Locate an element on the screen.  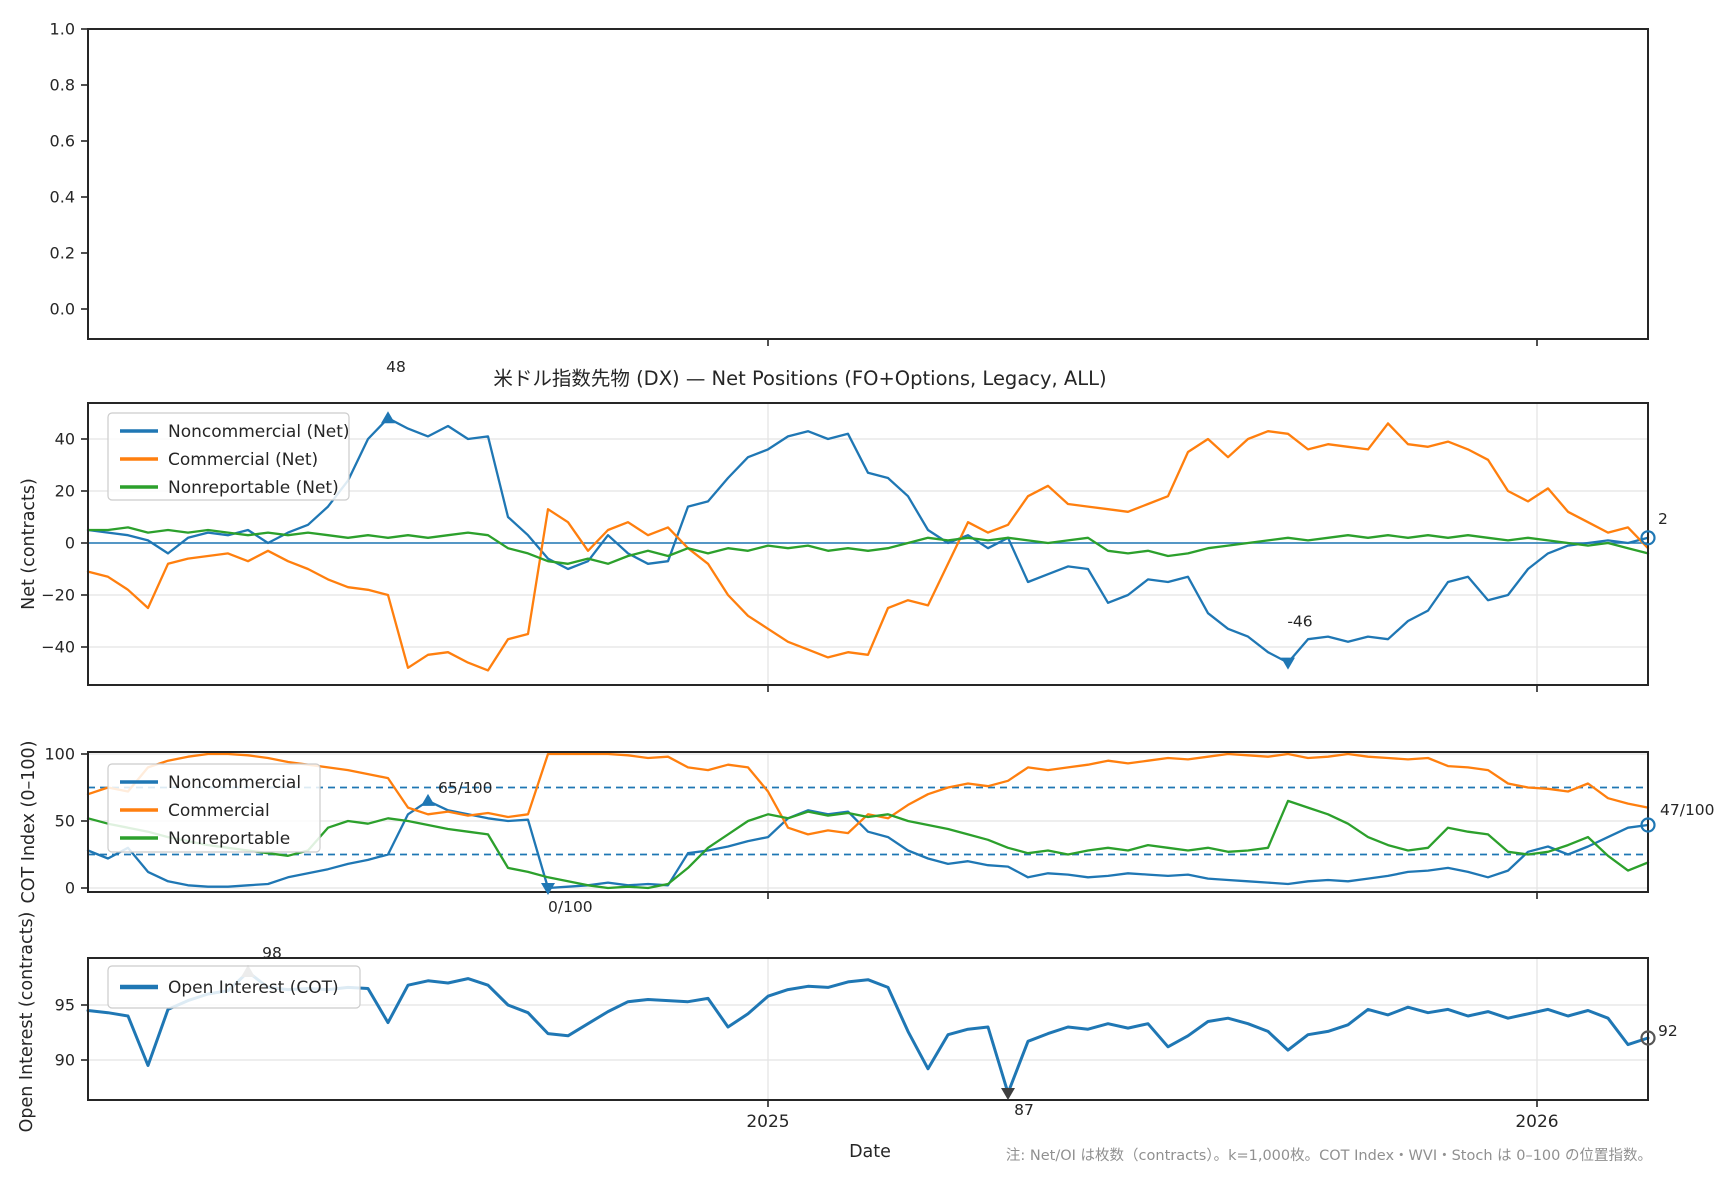
annotation-87: 87 is located at coordinates (1024, 1110).